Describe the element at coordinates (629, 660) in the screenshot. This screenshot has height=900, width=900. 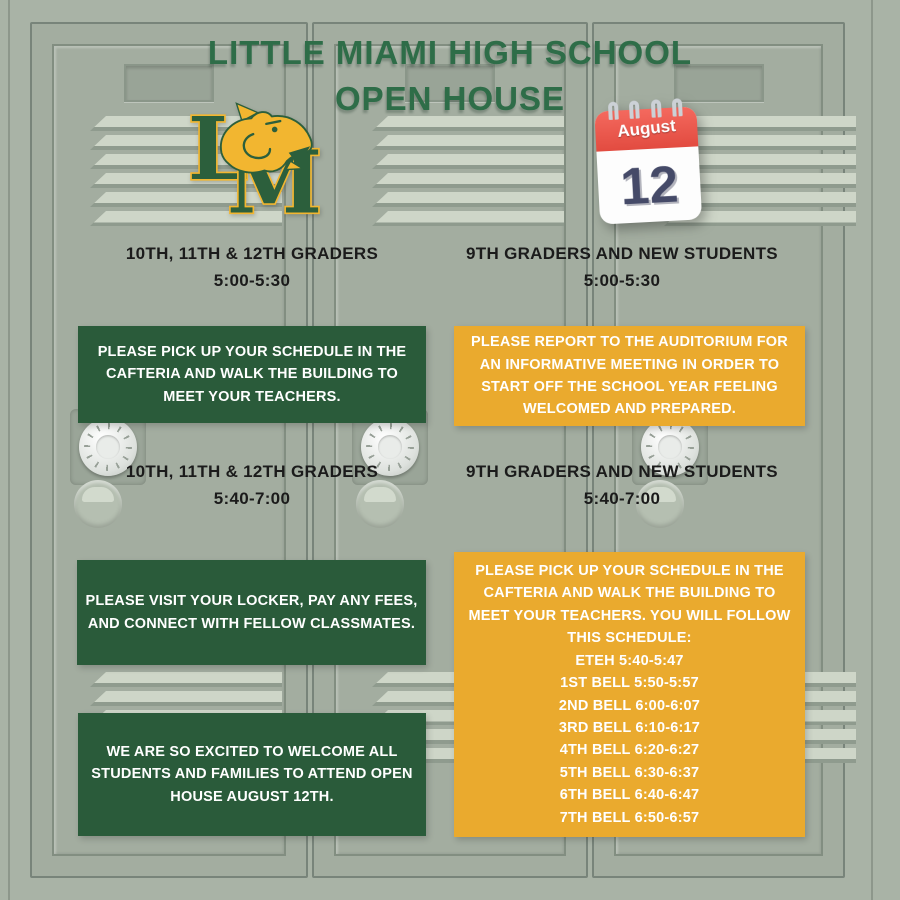
I see `bell-schedule-line: ETEH 5:40-5:47` at that location.